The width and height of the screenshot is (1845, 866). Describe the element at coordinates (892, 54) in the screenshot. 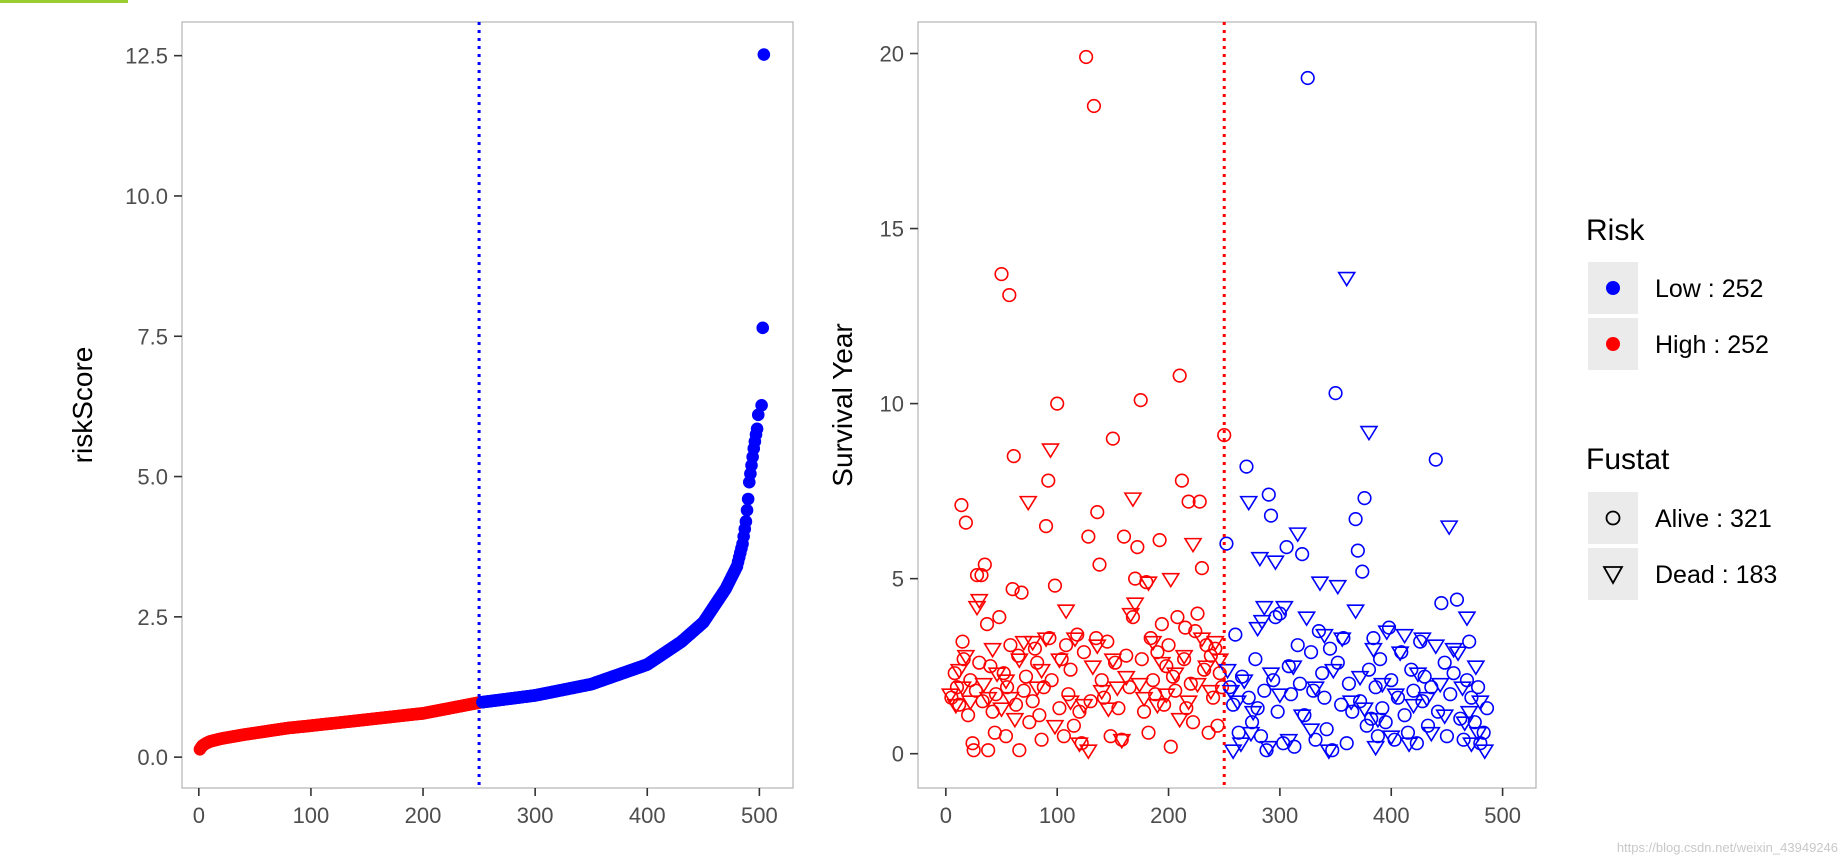

I see `y-tick-label: 20` at that location.